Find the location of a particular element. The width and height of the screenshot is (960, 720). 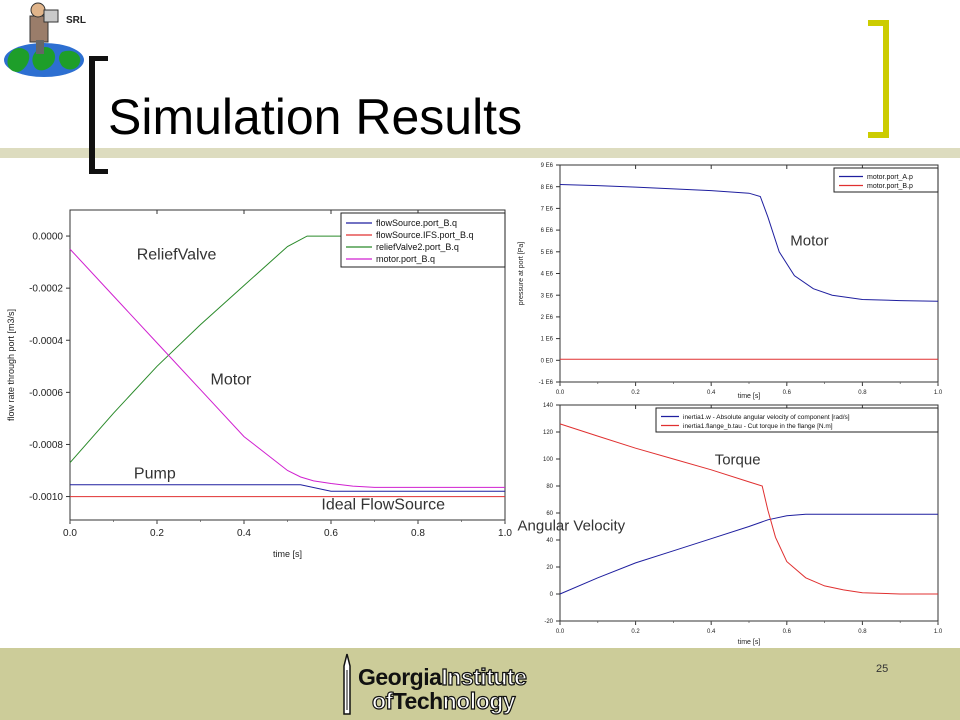

legend-entry: motor.port_A.p is located at coordinates (890, 177).